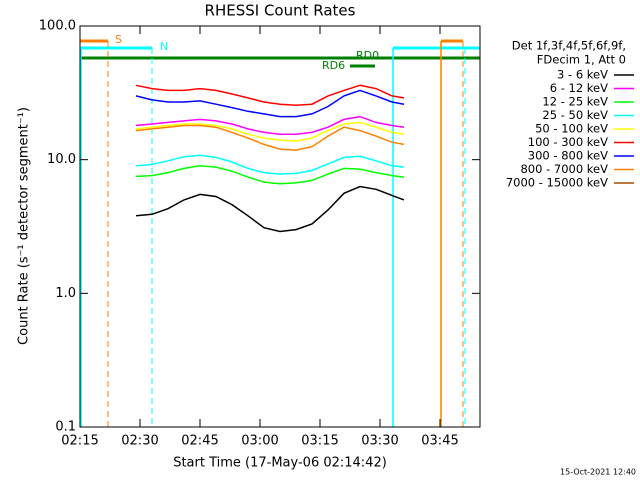 The height and width of the screenshot is (480, 640). Describe the element at coordinates (65, 293) in the screenshot. I see `y-tick-label: 1.0` at that location.